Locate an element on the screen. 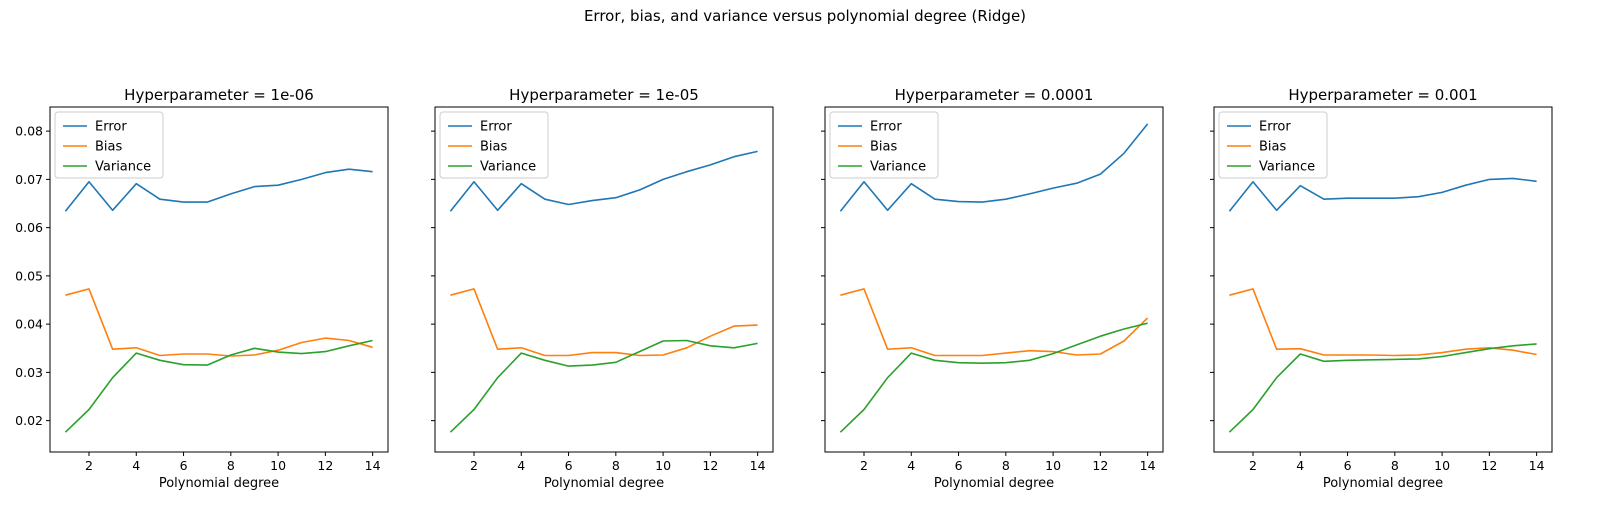  y-tick-label: 0.06 is located at coordinates (29, 227).